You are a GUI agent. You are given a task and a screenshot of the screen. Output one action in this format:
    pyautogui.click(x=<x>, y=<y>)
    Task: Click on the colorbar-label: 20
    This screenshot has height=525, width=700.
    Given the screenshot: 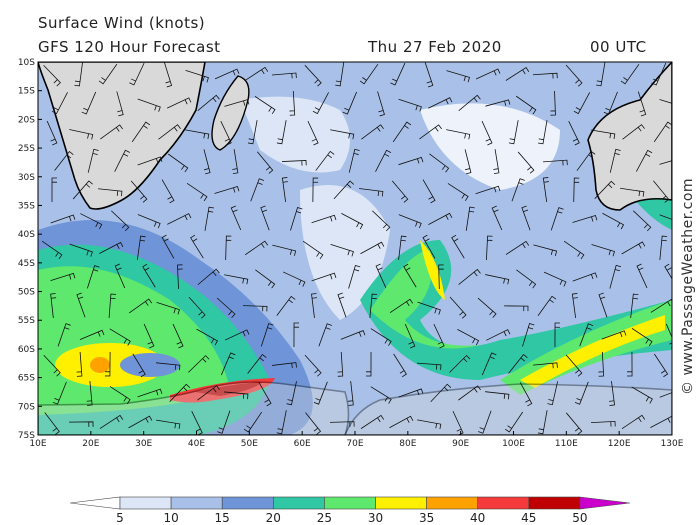 What is the action you would take?
    pyautogui.click(x=273, y=518)
    